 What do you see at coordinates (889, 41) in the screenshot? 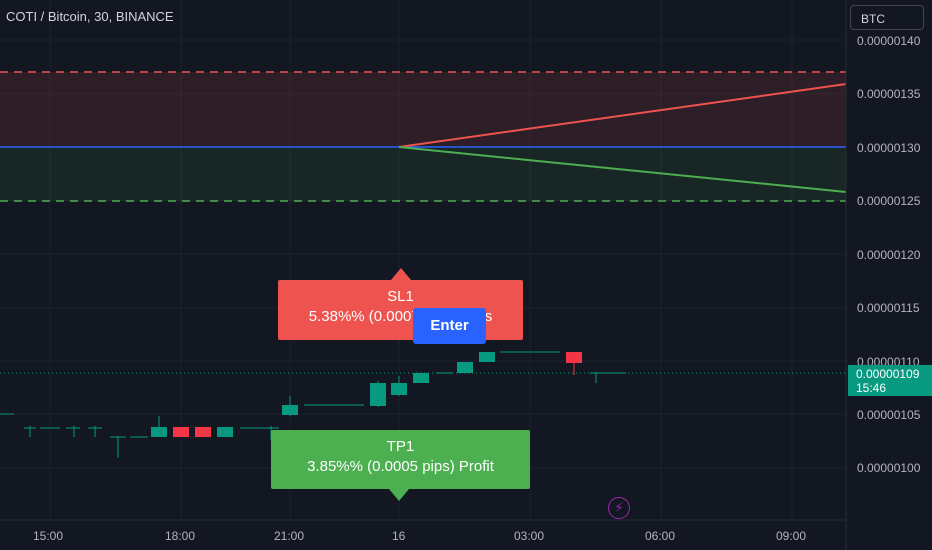
I see `y-tick: 0.00000140` at bounding box center [889, 41].